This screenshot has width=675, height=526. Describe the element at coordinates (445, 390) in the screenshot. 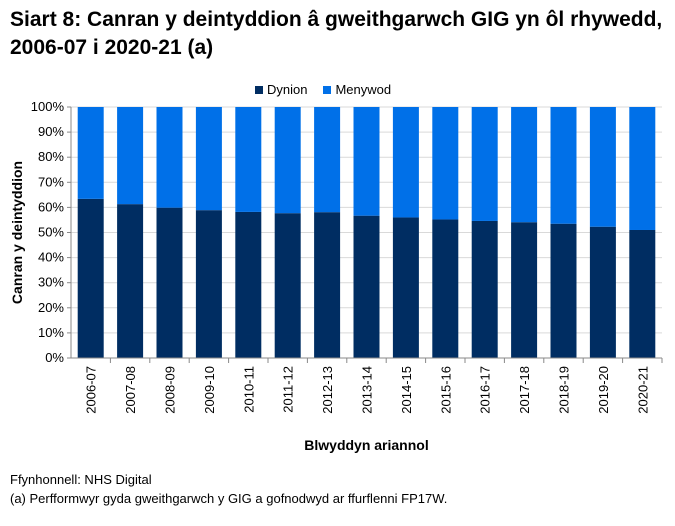

I see `x-tick-label: 2015-16` at that location.